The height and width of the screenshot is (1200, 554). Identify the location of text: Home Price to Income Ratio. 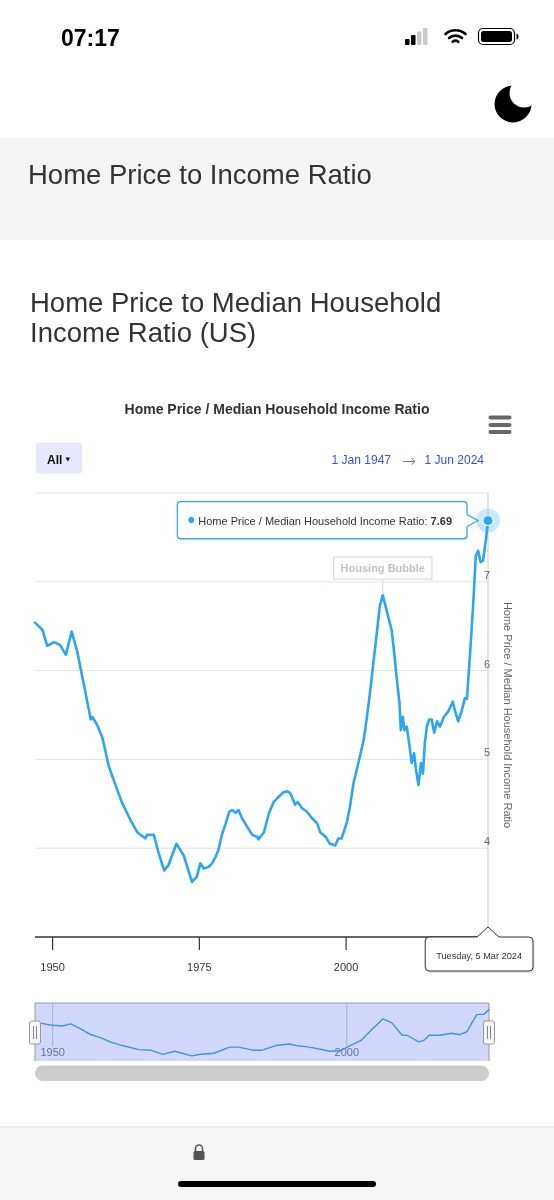
(200, 174).